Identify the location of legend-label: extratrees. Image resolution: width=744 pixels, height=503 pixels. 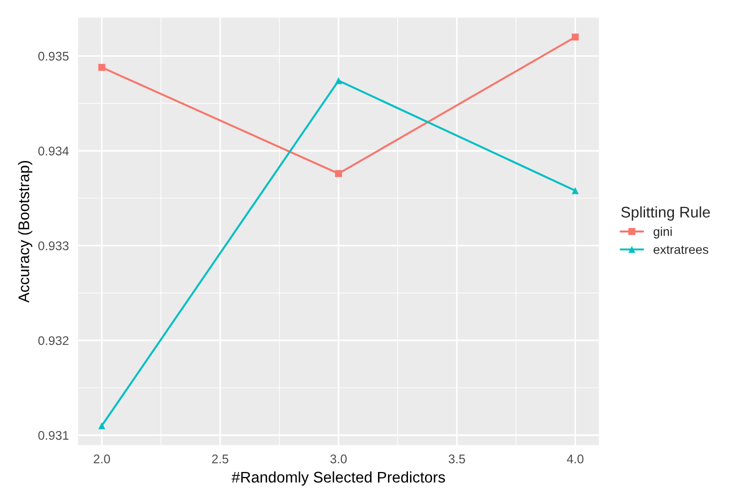
(681, 250).